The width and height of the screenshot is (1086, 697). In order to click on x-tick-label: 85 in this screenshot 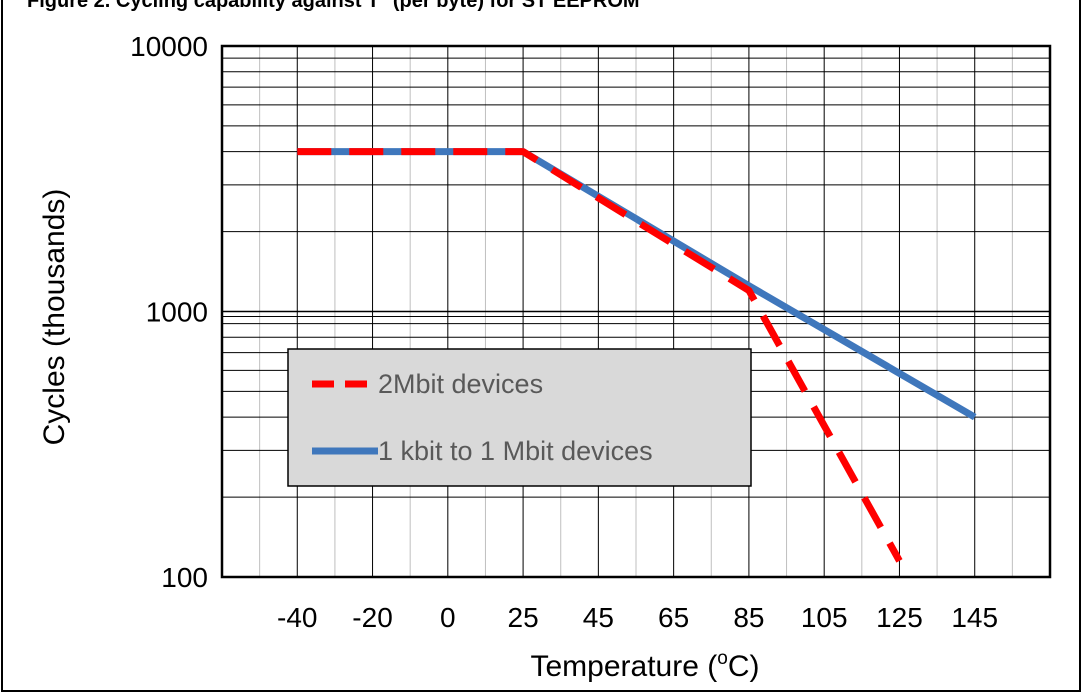, I will do `click(748, 617)`.